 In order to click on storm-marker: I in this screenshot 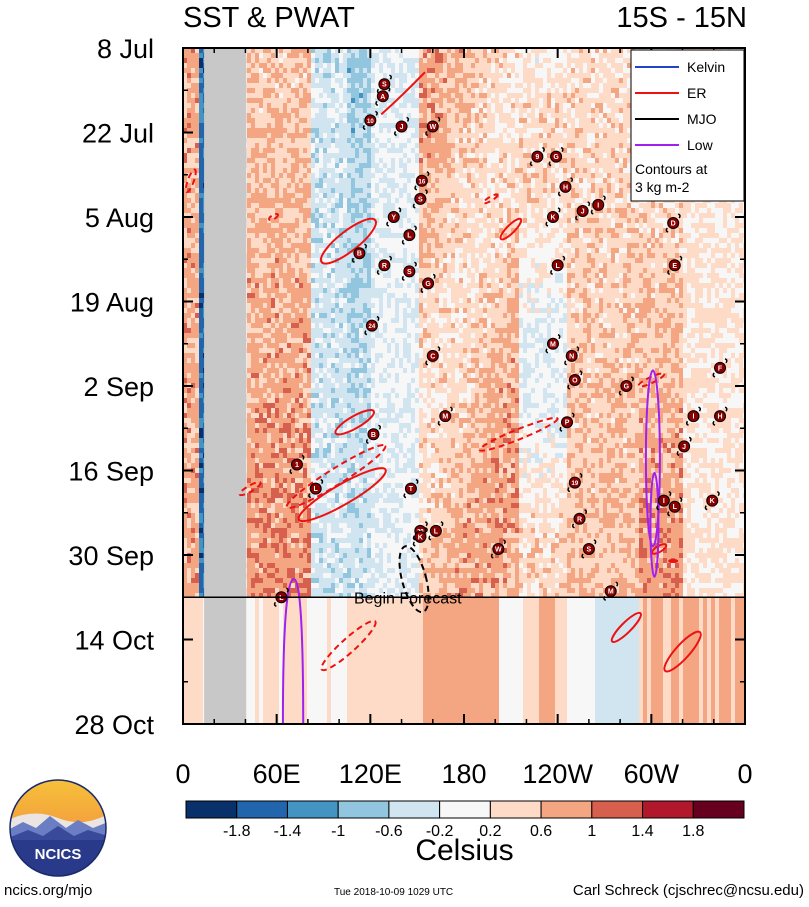, I will do `click(693, 416)`.